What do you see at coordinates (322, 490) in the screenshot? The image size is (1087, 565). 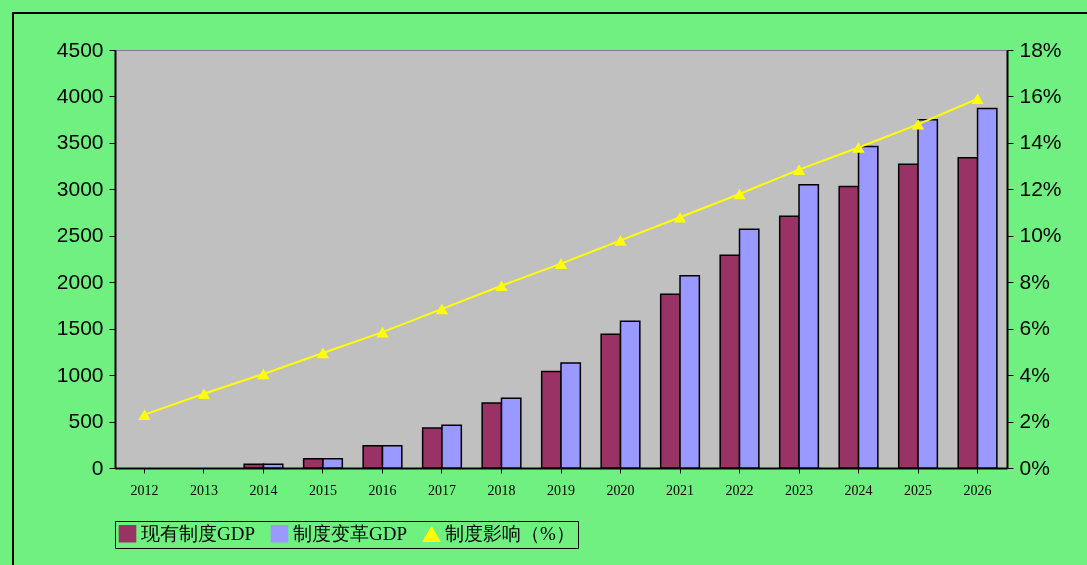 I see `x-tick-label: 2015` at bounding box center [322, 490].